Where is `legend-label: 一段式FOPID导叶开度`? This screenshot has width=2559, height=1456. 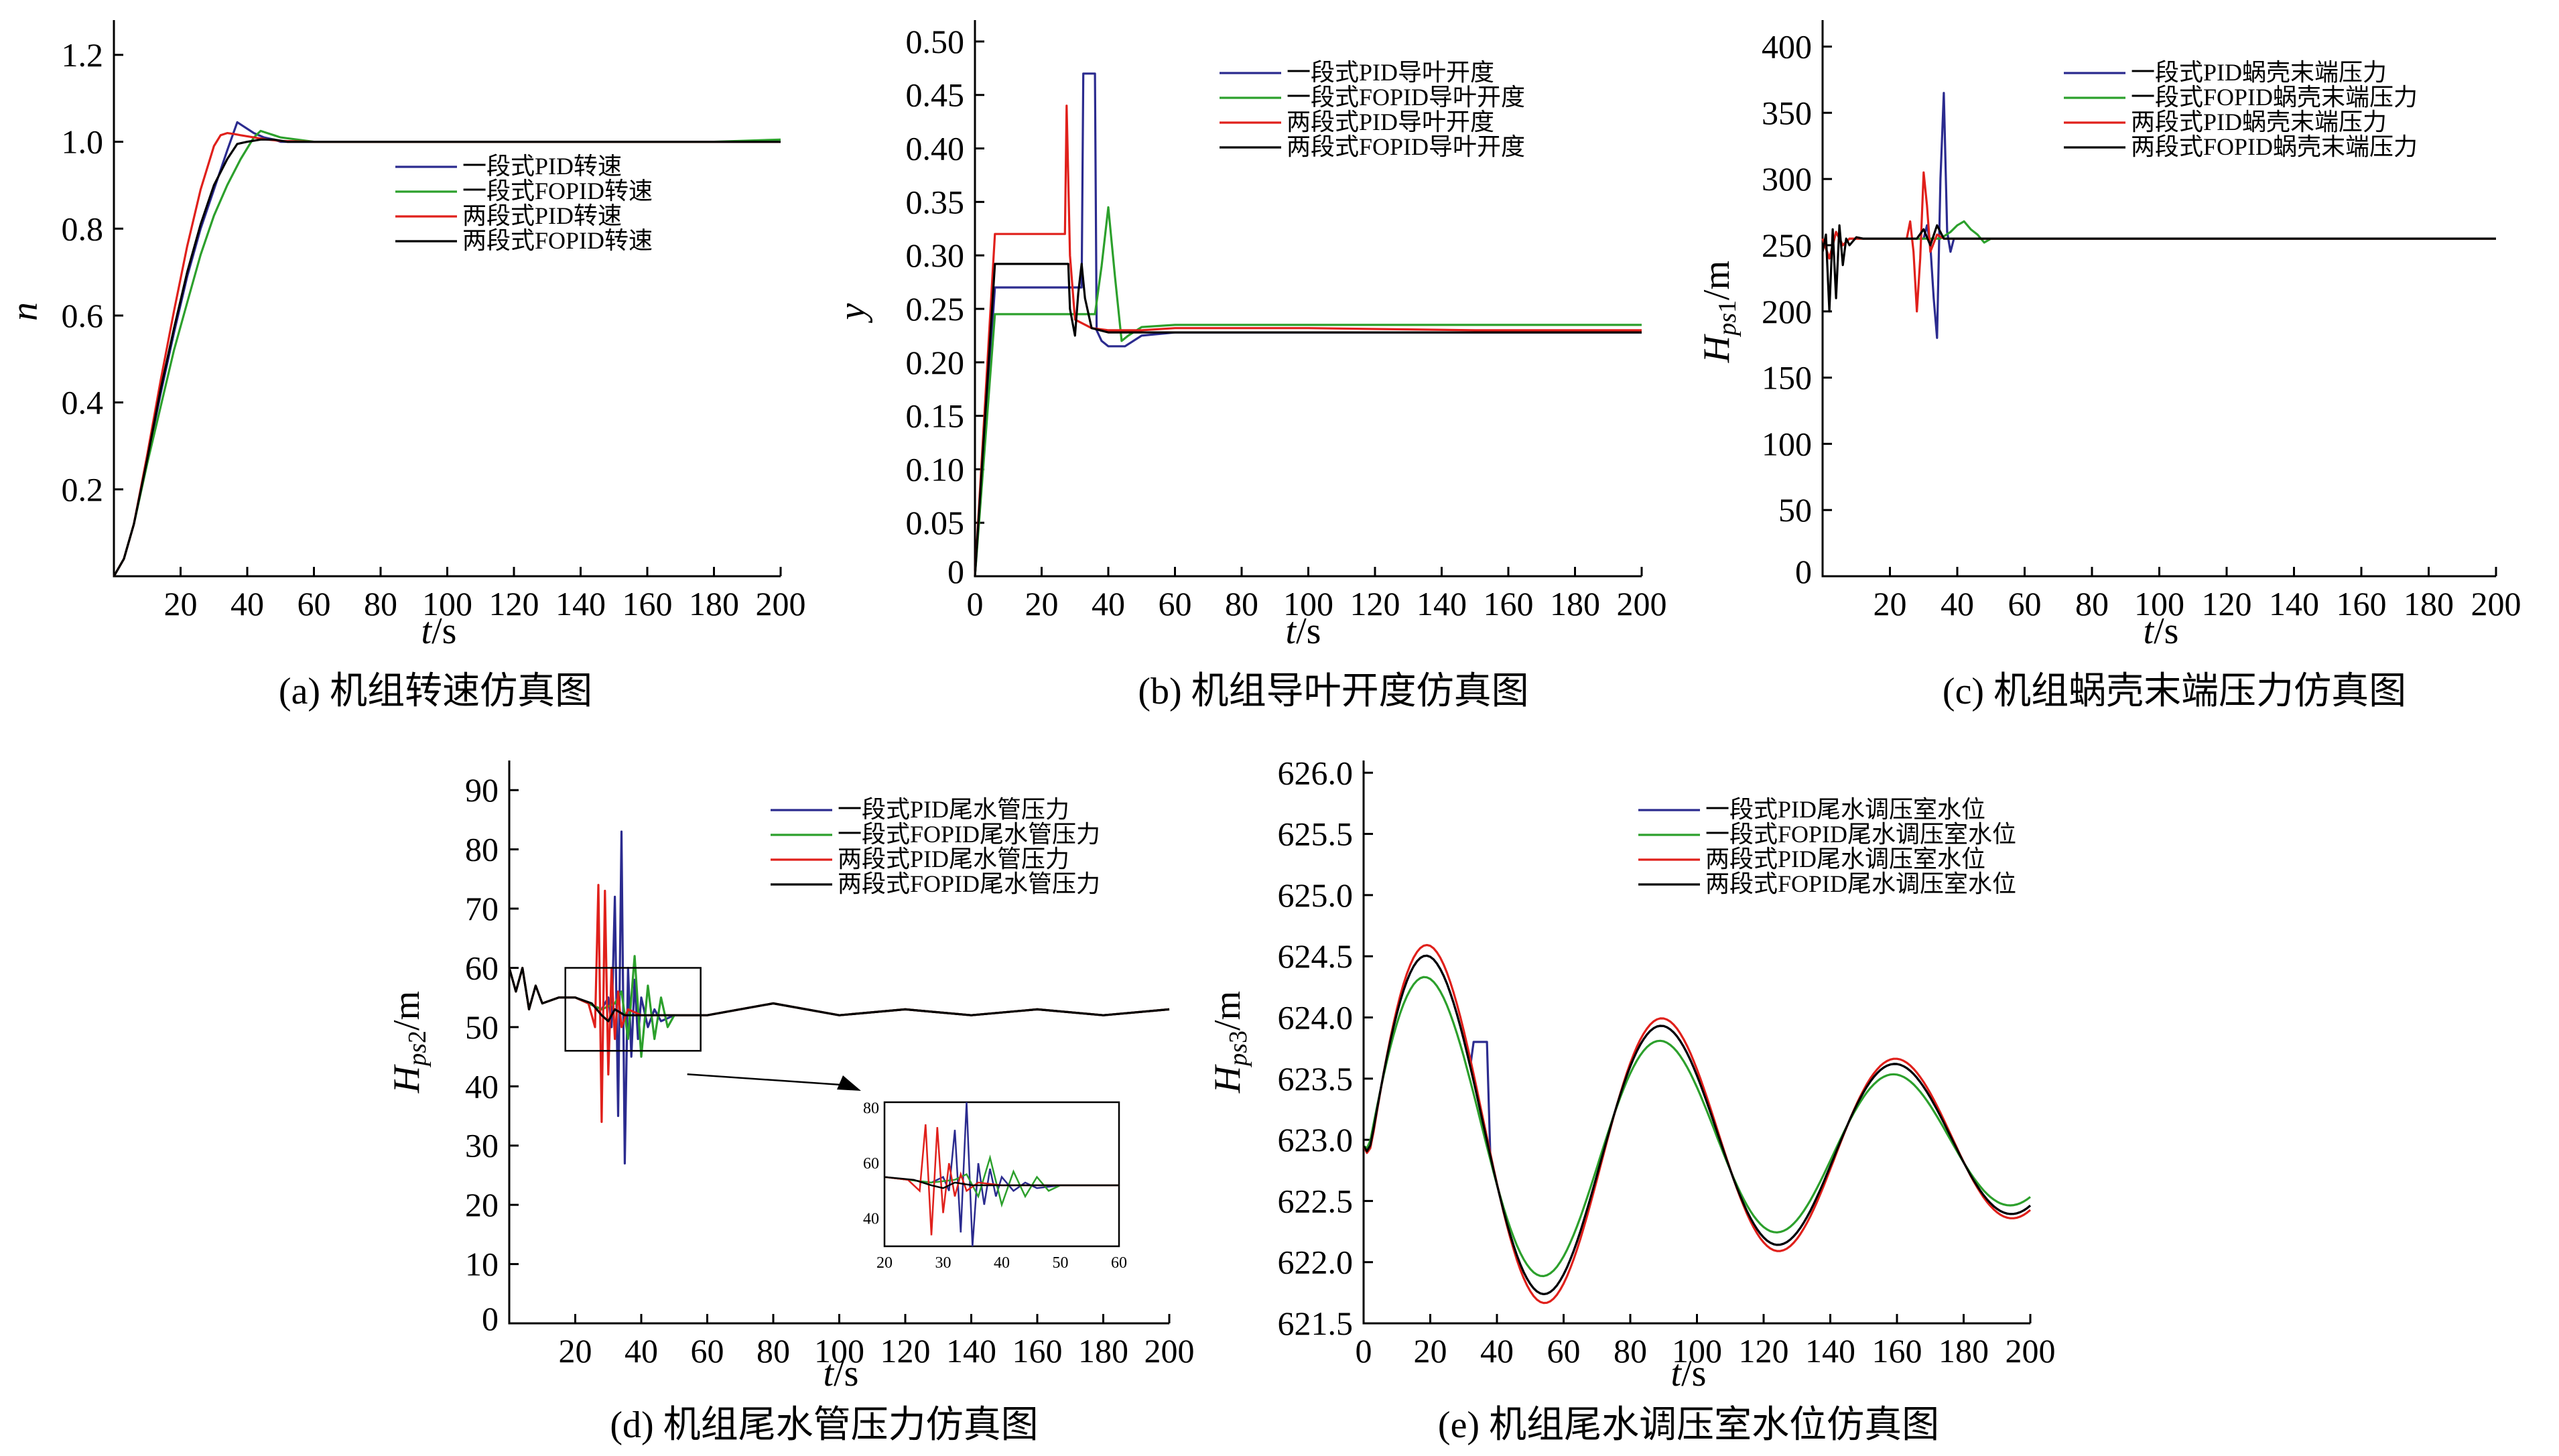 legend-label: 一段式FOPID导叶开度 is located at coordinates (1406, 97).